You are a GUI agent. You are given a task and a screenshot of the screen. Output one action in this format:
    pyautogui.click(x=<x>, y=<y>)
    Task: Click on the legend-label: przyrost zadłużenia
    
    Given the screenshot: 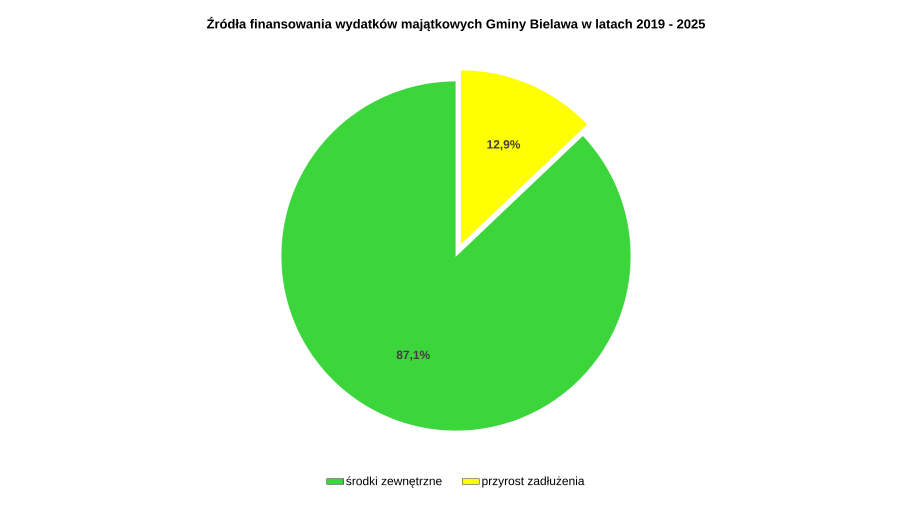 What is the action you would take?
    pyautogui.click(x=533, y=482)
    